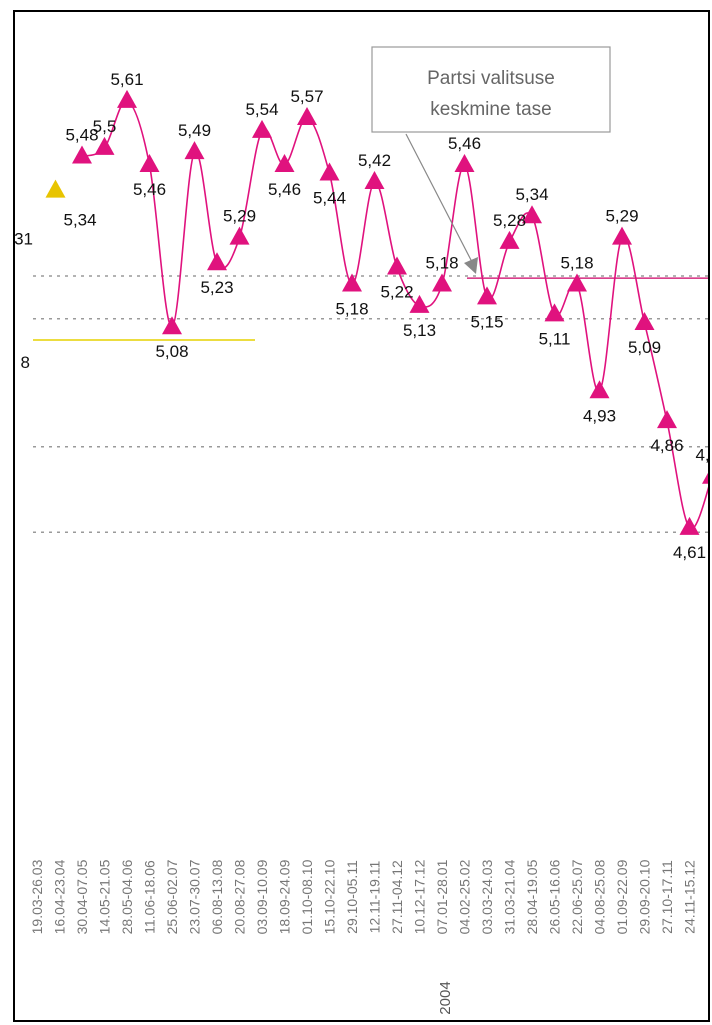 Image resolution: width=712 pixels, height=1025 pixels. Describe the element at coordinates (621, 216) in the screenshot. I see `data-label-24: 5,29` at that location.